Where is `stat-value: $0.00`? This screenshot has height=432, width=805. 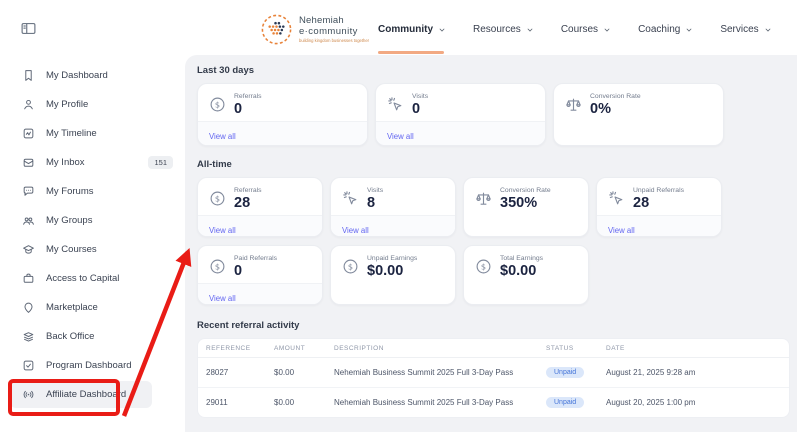
stat-value: $0.00 is located at coordinates (385, 271).